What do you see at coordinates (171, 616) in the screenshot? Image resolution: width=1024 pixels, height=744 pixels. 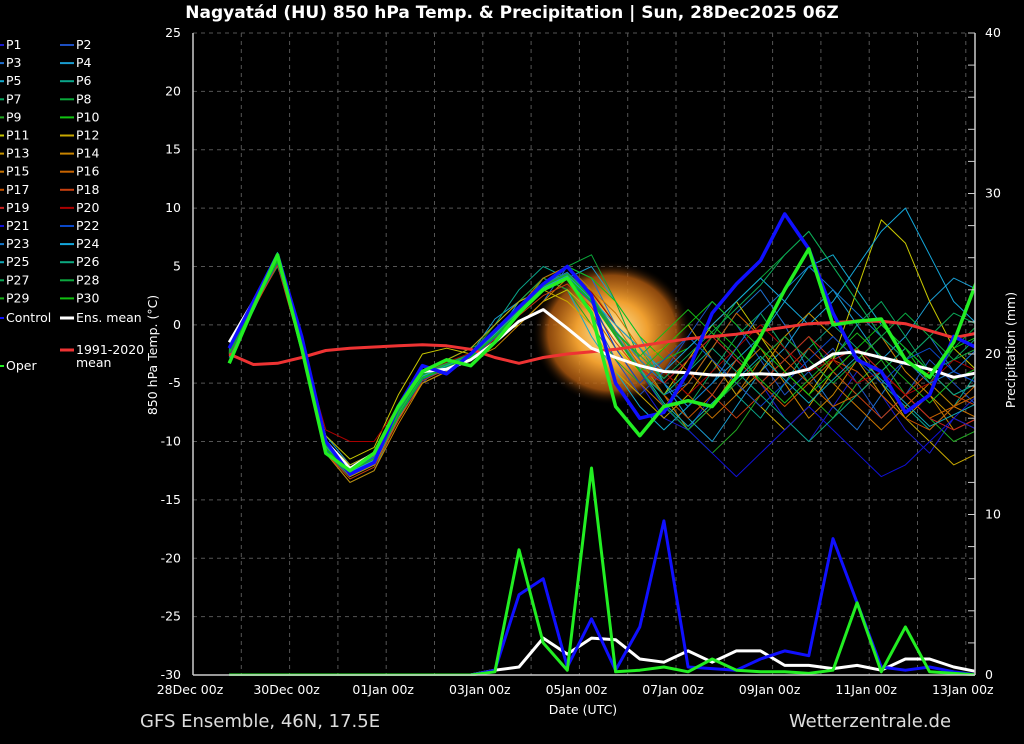 I see `y-tick-label: -25` at bounding box center [171, 616].